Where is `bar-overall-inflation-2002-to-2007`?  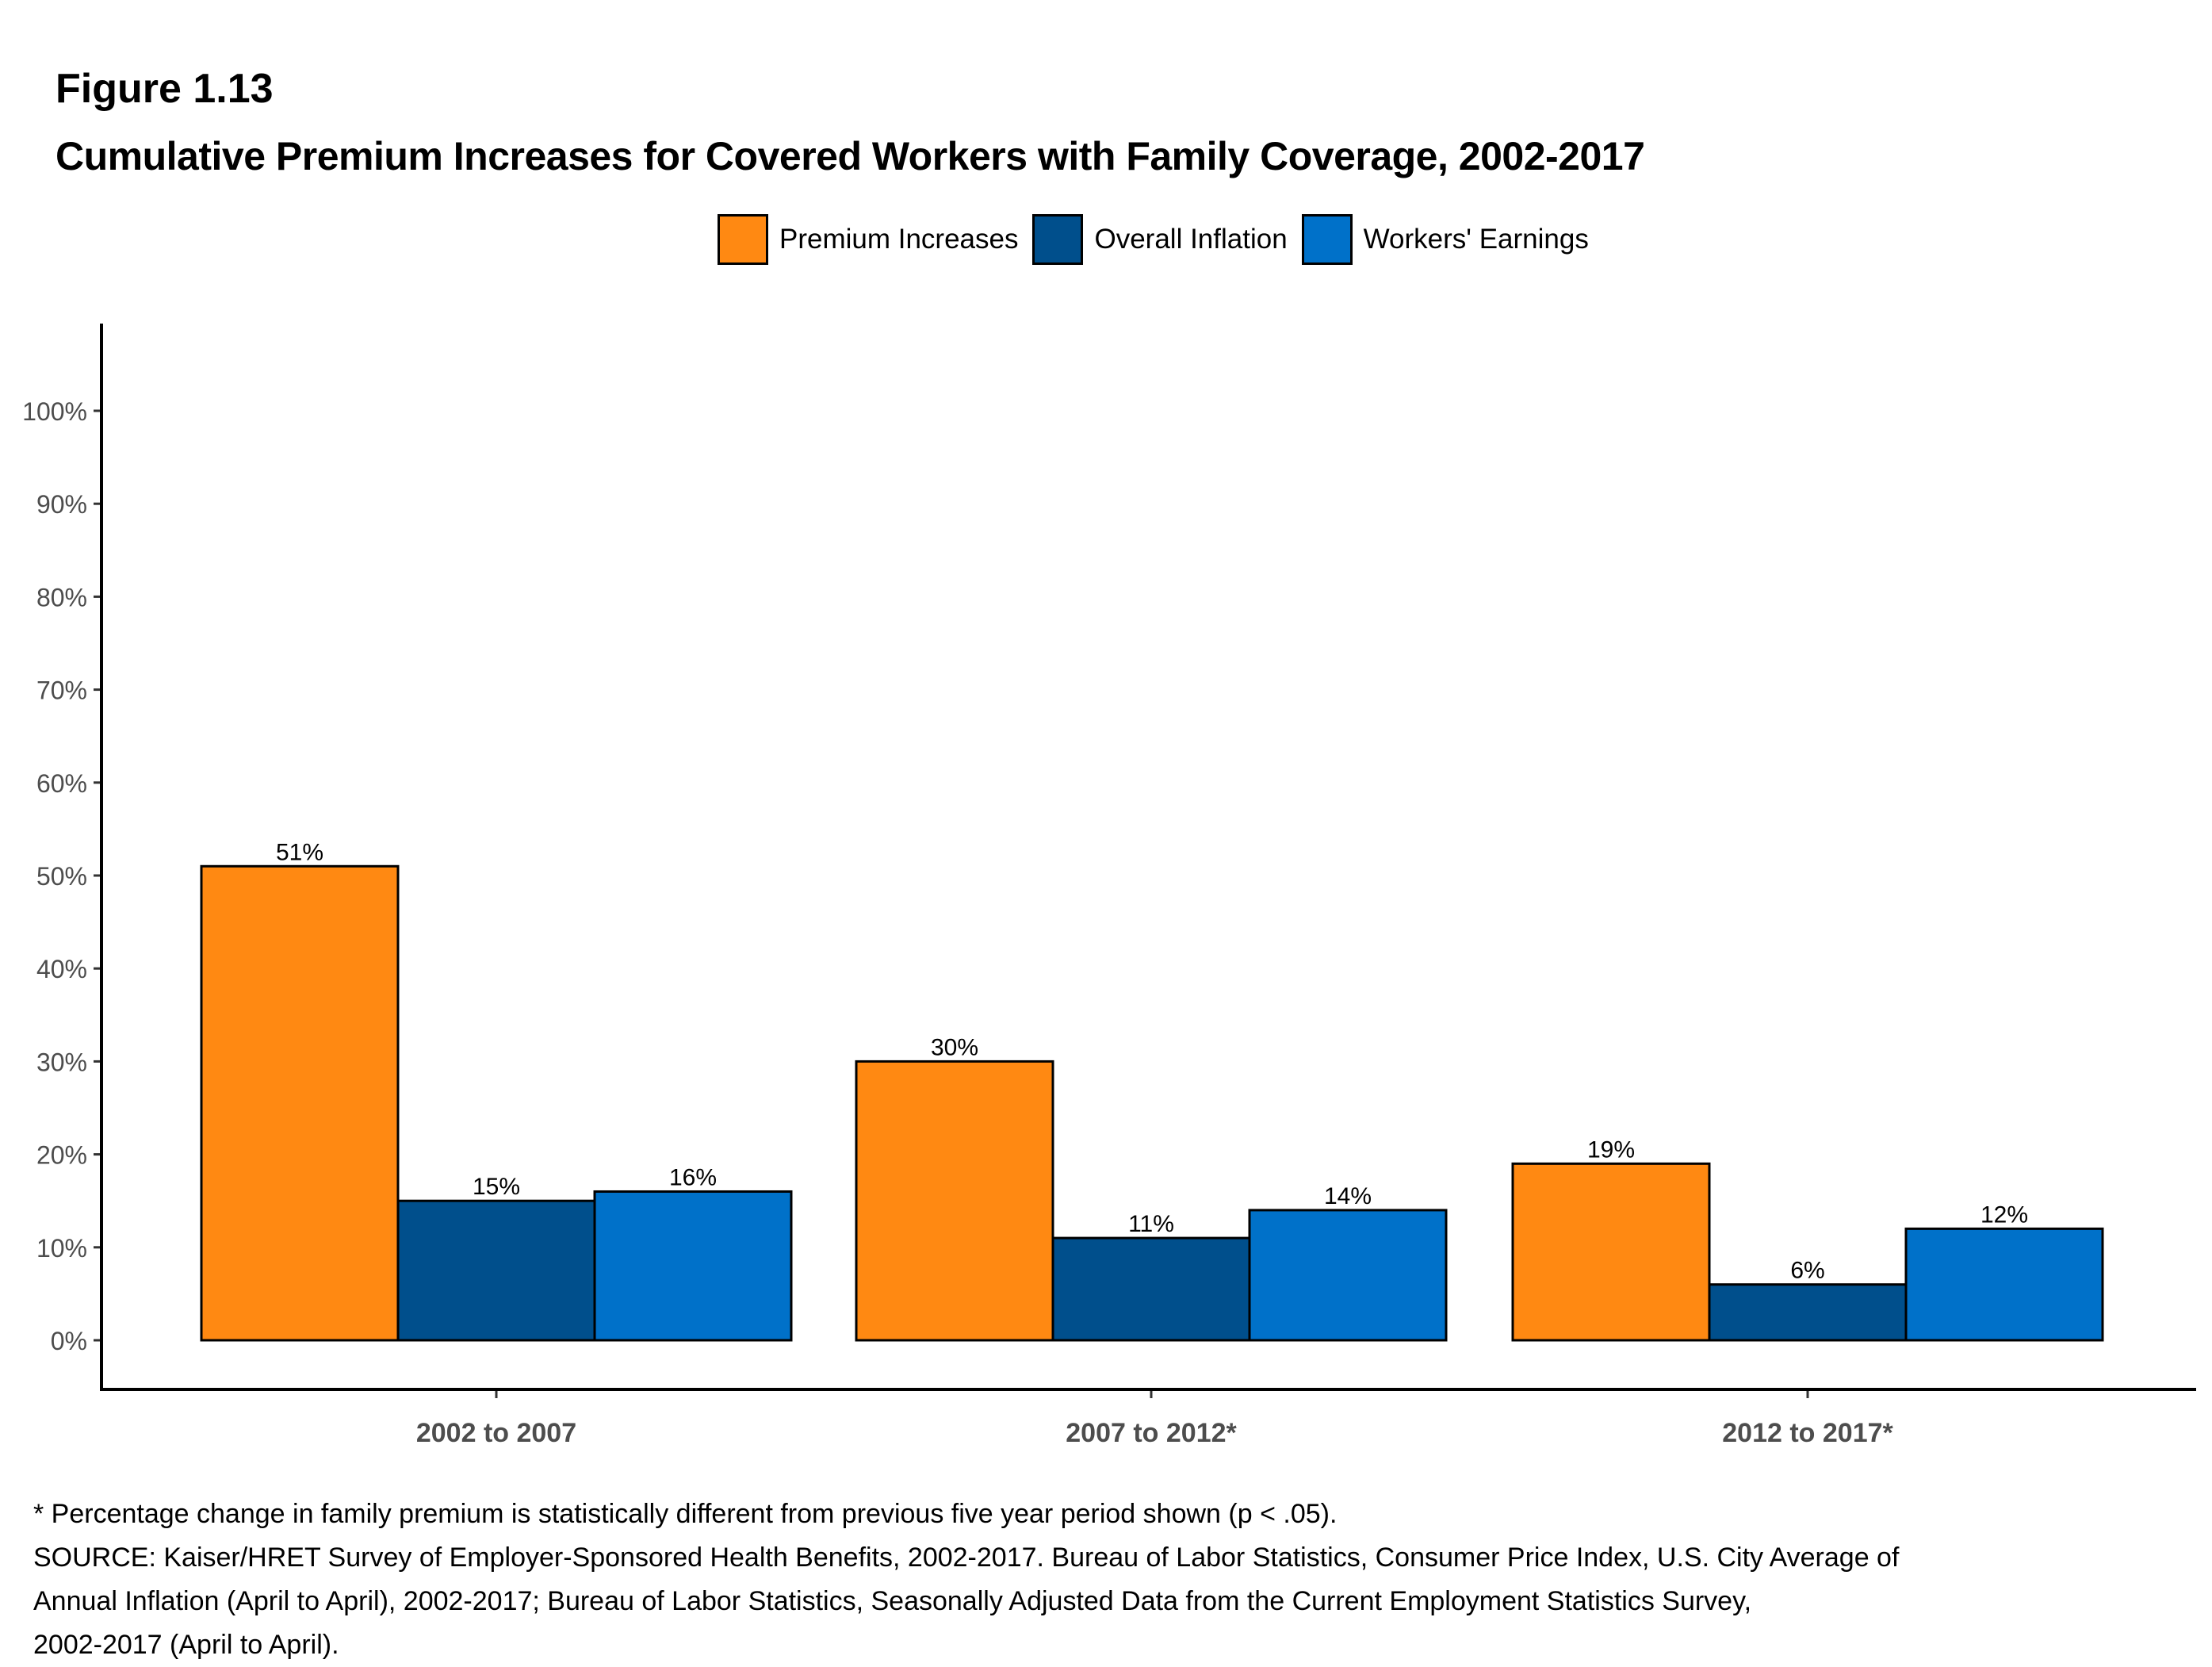 bar-overall-inflation-2002-to-2007 is located at coordinates (496, 1270).